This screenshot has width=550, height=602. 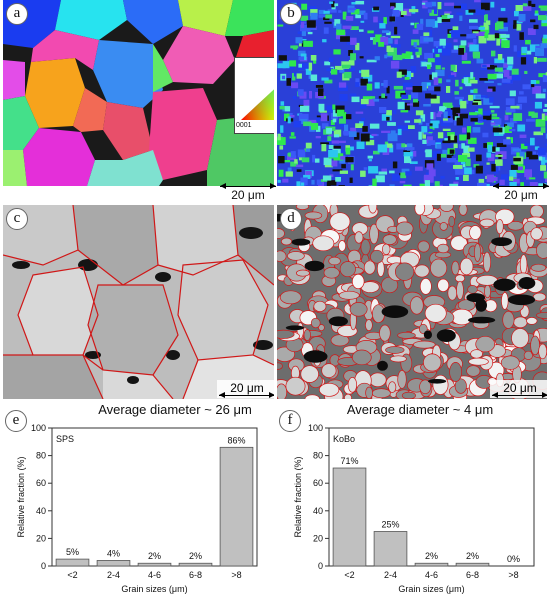 I want to click on panel-label-f: f, so click(x=290, y=421).